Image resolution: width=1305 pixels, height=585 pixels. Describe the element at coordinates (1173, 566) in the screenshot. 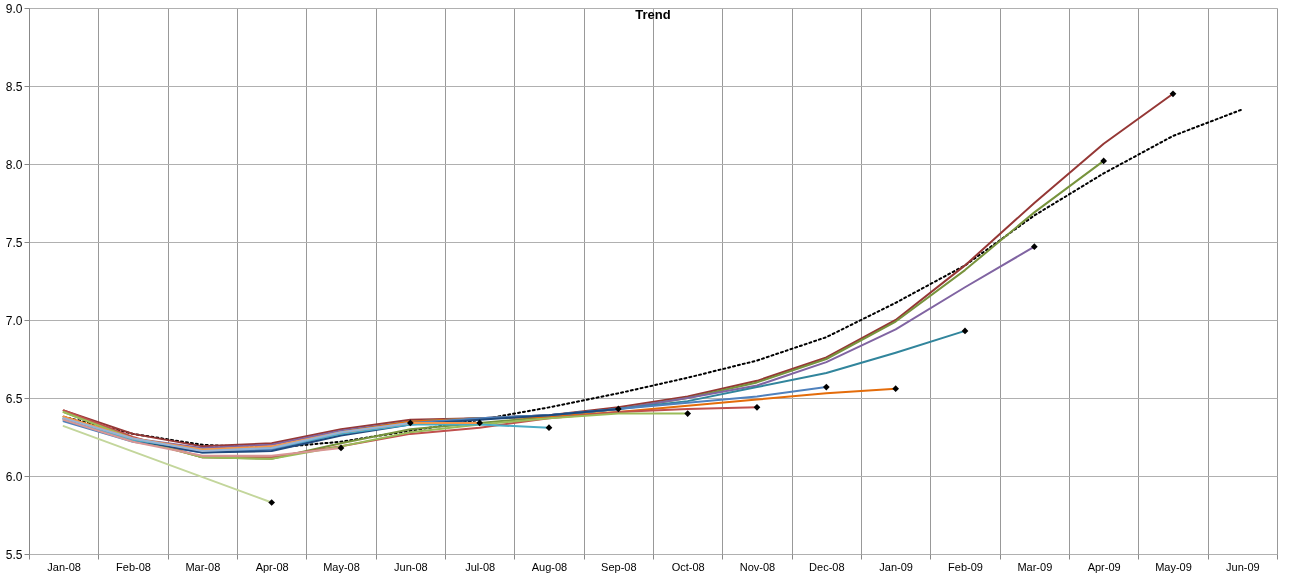

I see `x-tick-label: May-09` at that location.